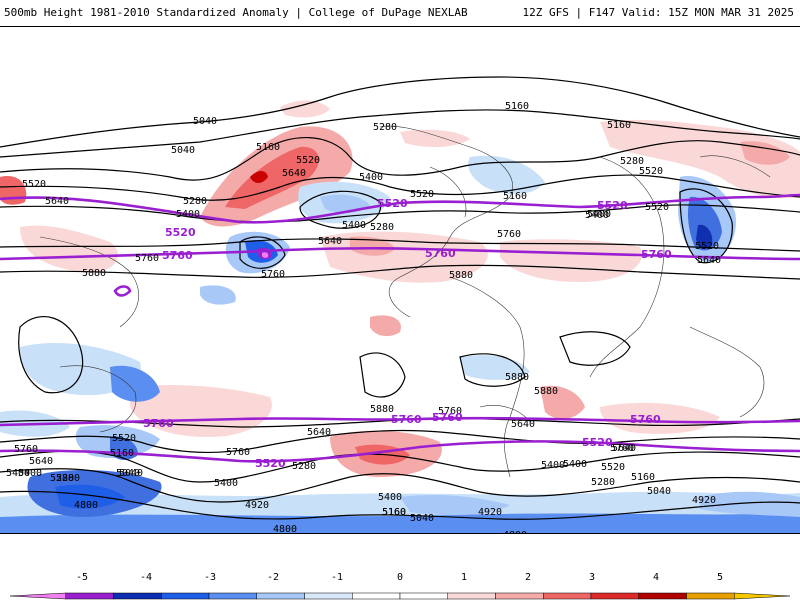  I want to click on colorbar-tick: 3, so click(592, 577).